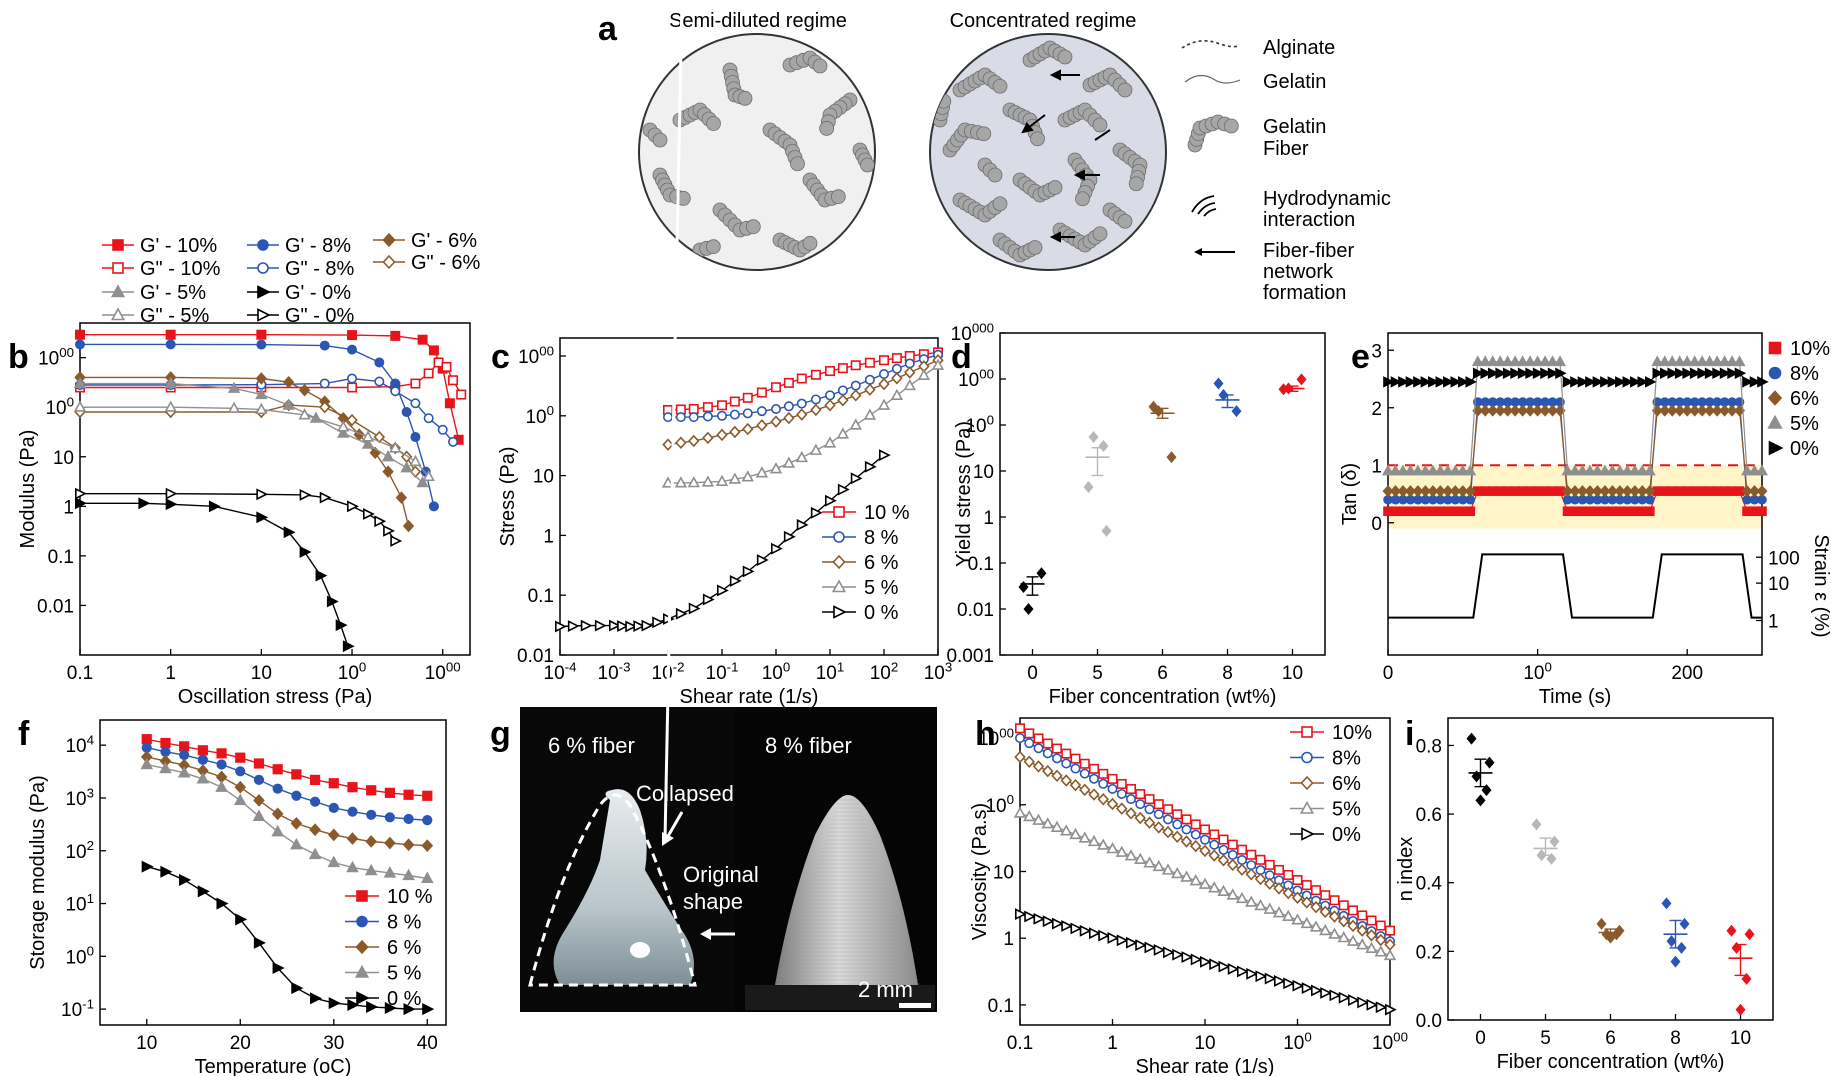  What do you see at coordinates (79, 745) in the screenshot?
I see `y-tick-label: 10⁴` at bounding box center [79, 745].